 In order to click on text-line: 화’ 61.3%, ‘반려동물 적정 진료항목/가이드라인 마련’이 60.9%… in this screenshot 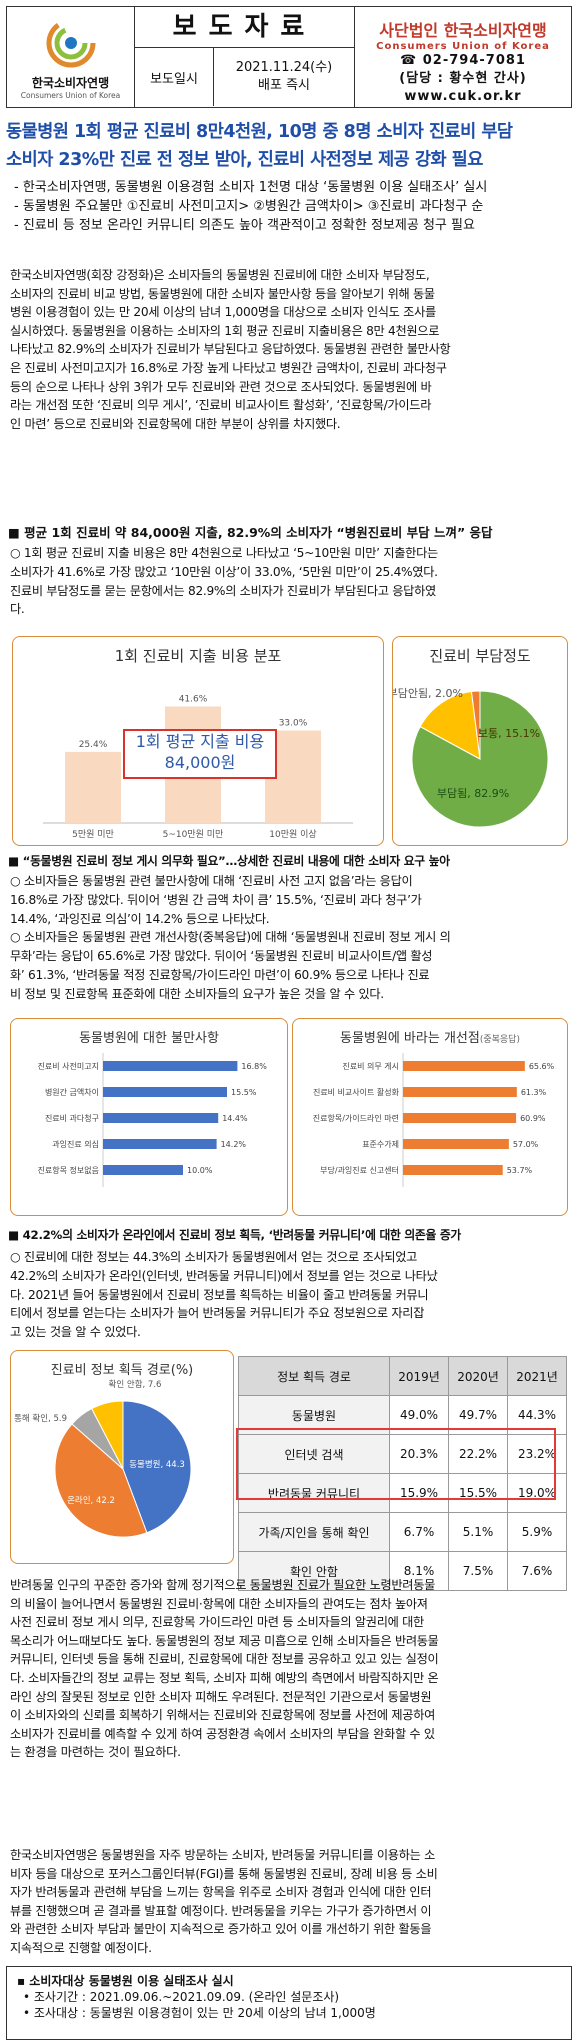, I will do `click(220, 974)`.